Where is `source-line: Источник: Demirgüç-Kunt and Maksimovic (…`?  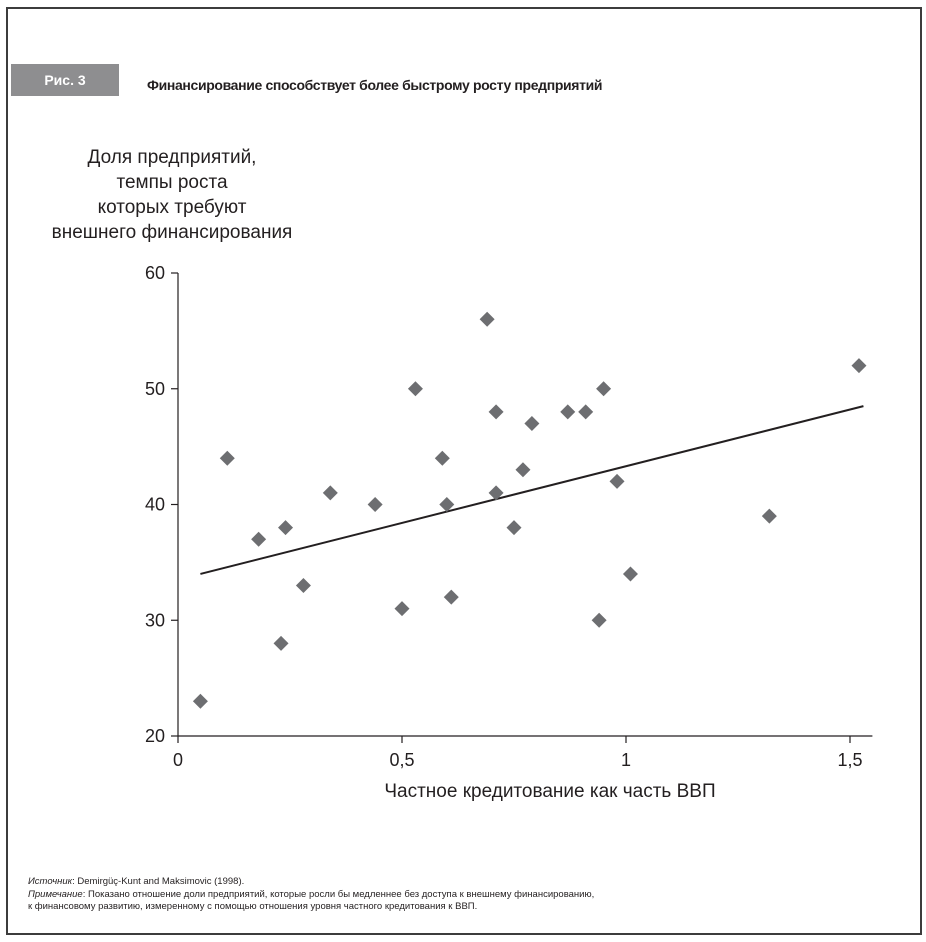
source-line: Источник: Demirgüç-Kunt and Maksimovic (… is located at coordinates (311, 882).